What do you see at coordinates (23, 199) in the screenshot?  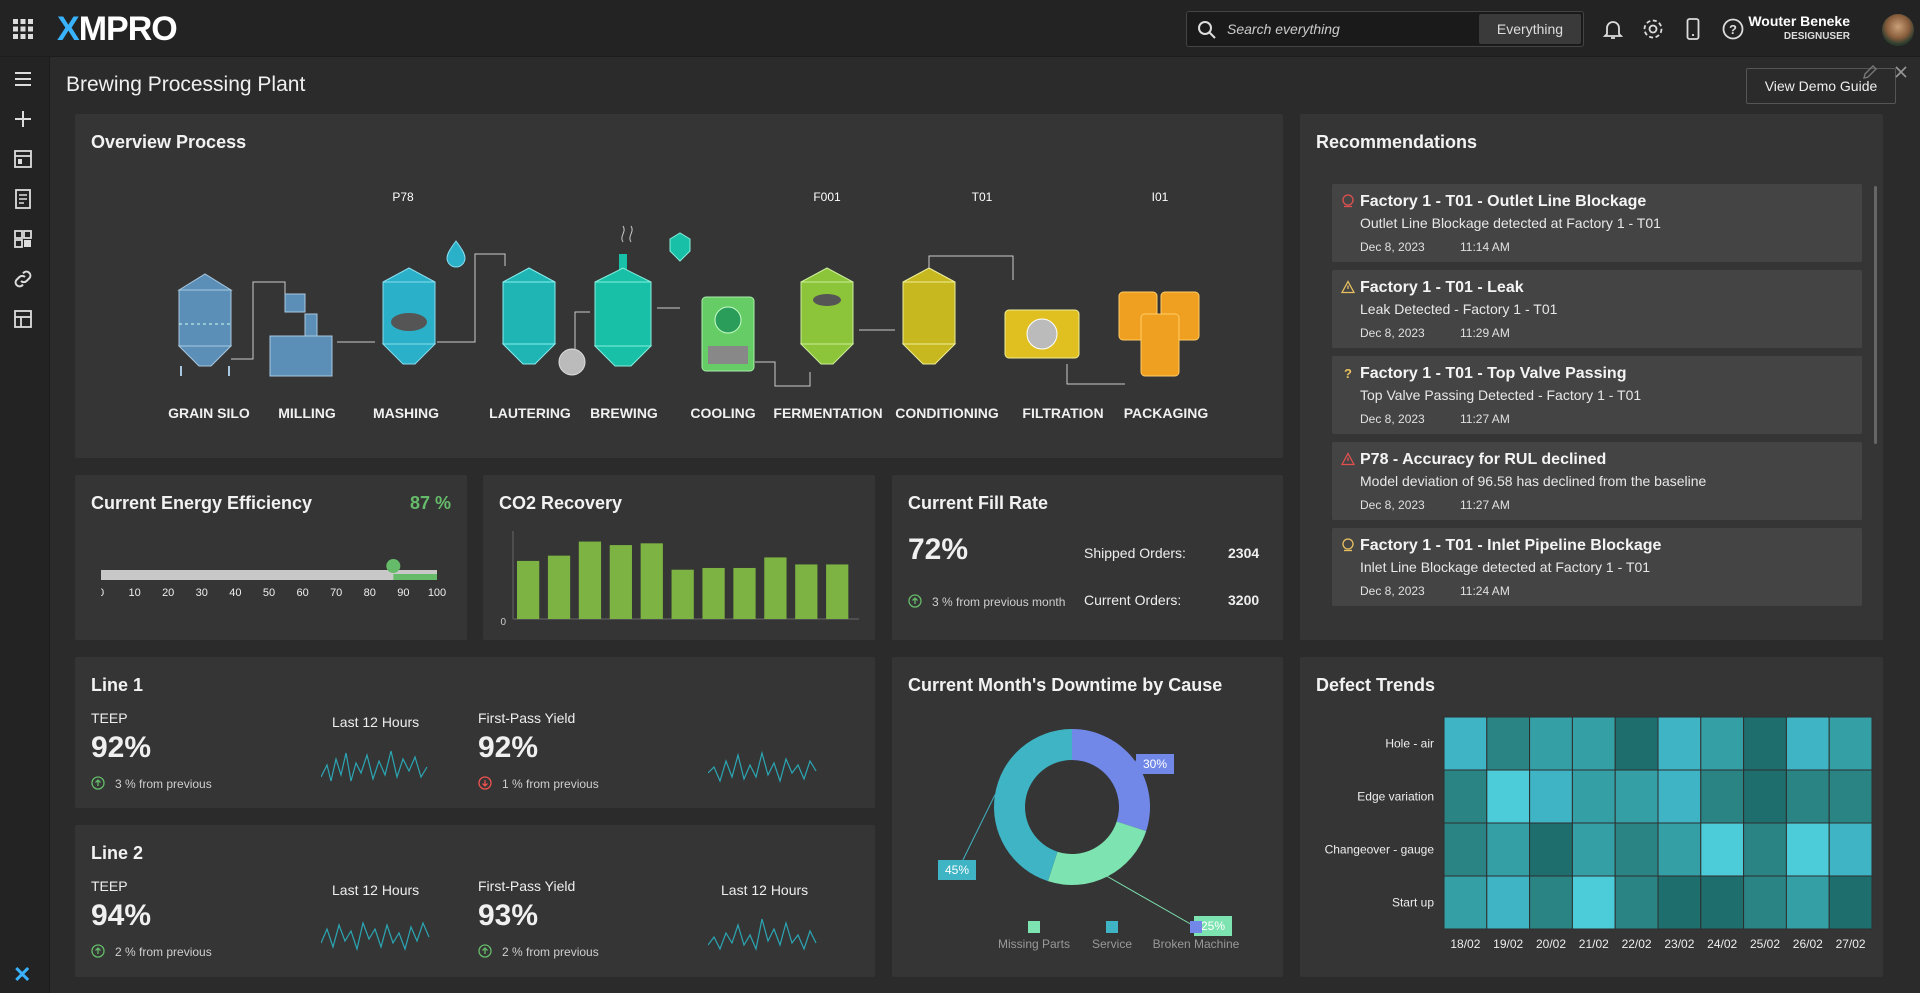 I see `document-icon` at bounding box center [23, 199].